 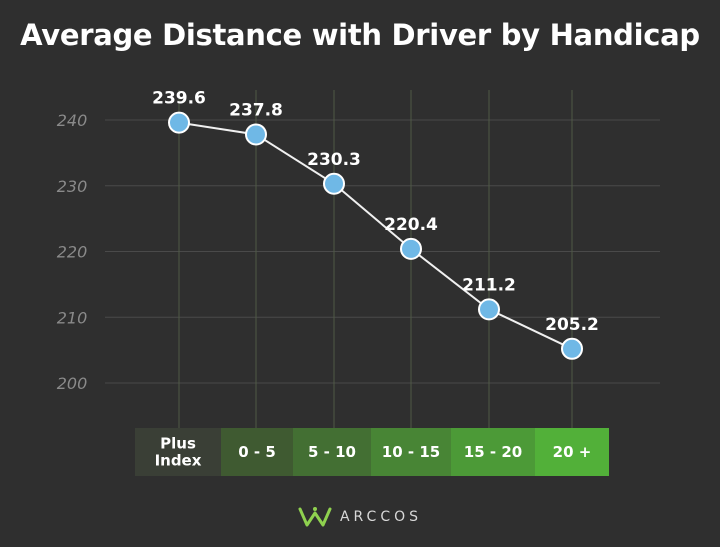 What do you see at coordinates (315, 517) in the screenshot?
I see `crown-w-icon` at bounding box center [315, 517].